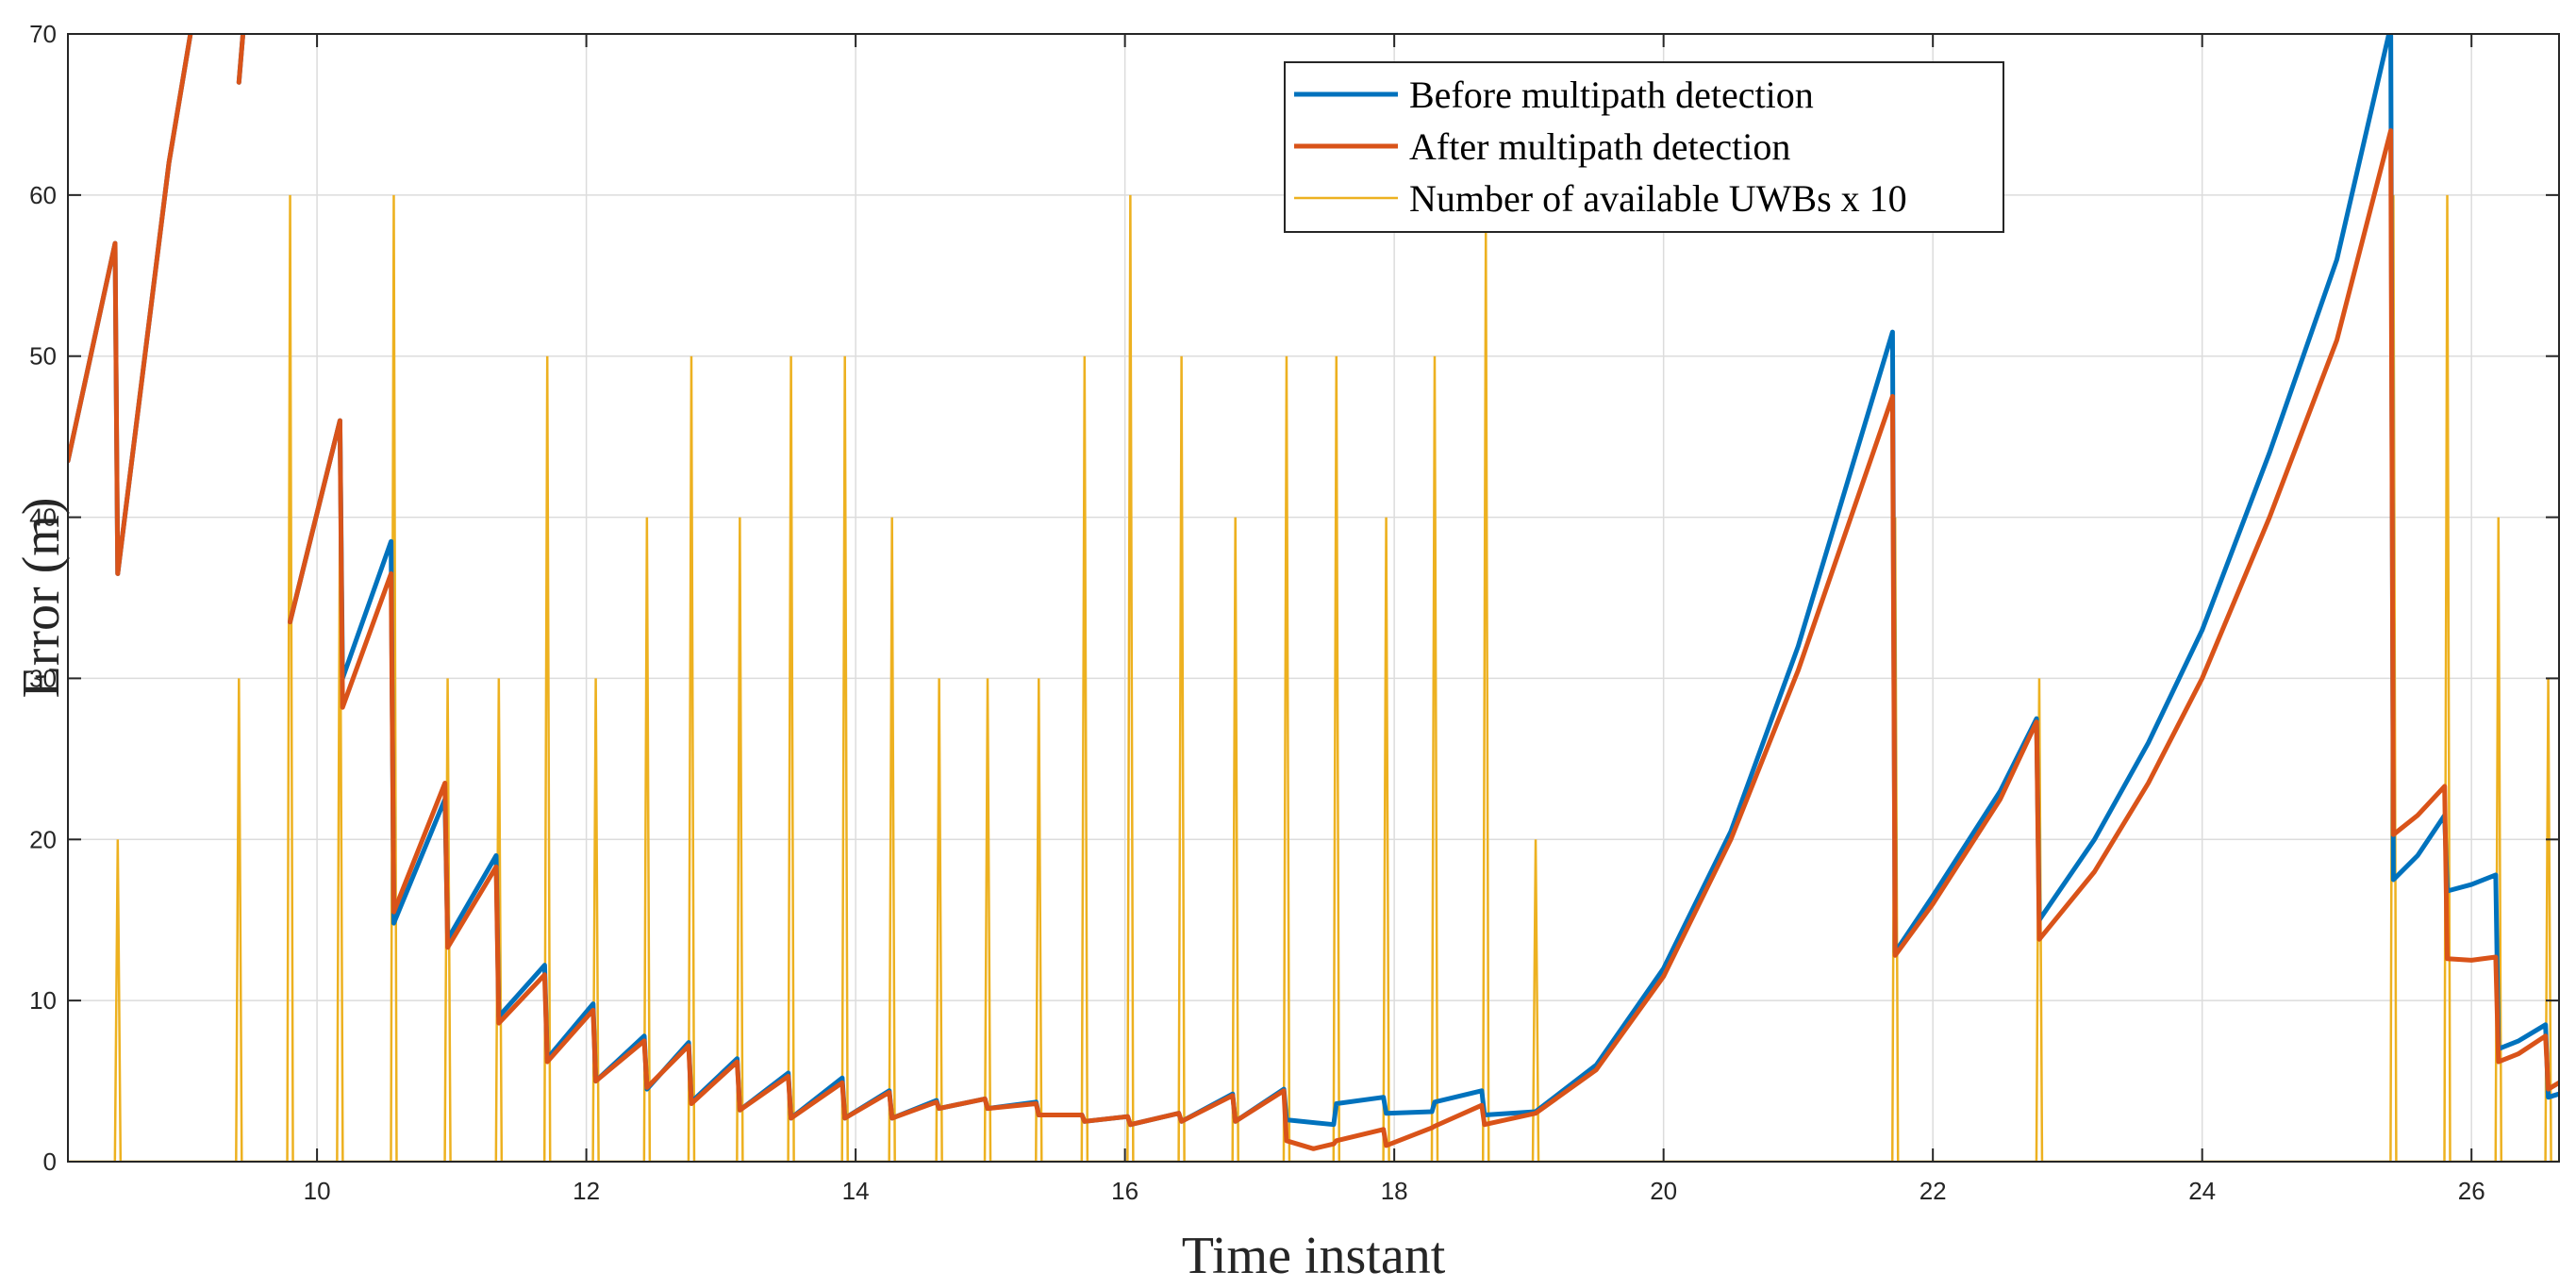 This screenshot has width=2576, height=1288. What do you see at coordinates (43, 195) in the screenshot?
I see `y-tick-label: 60` at bounding box center [43, 195].